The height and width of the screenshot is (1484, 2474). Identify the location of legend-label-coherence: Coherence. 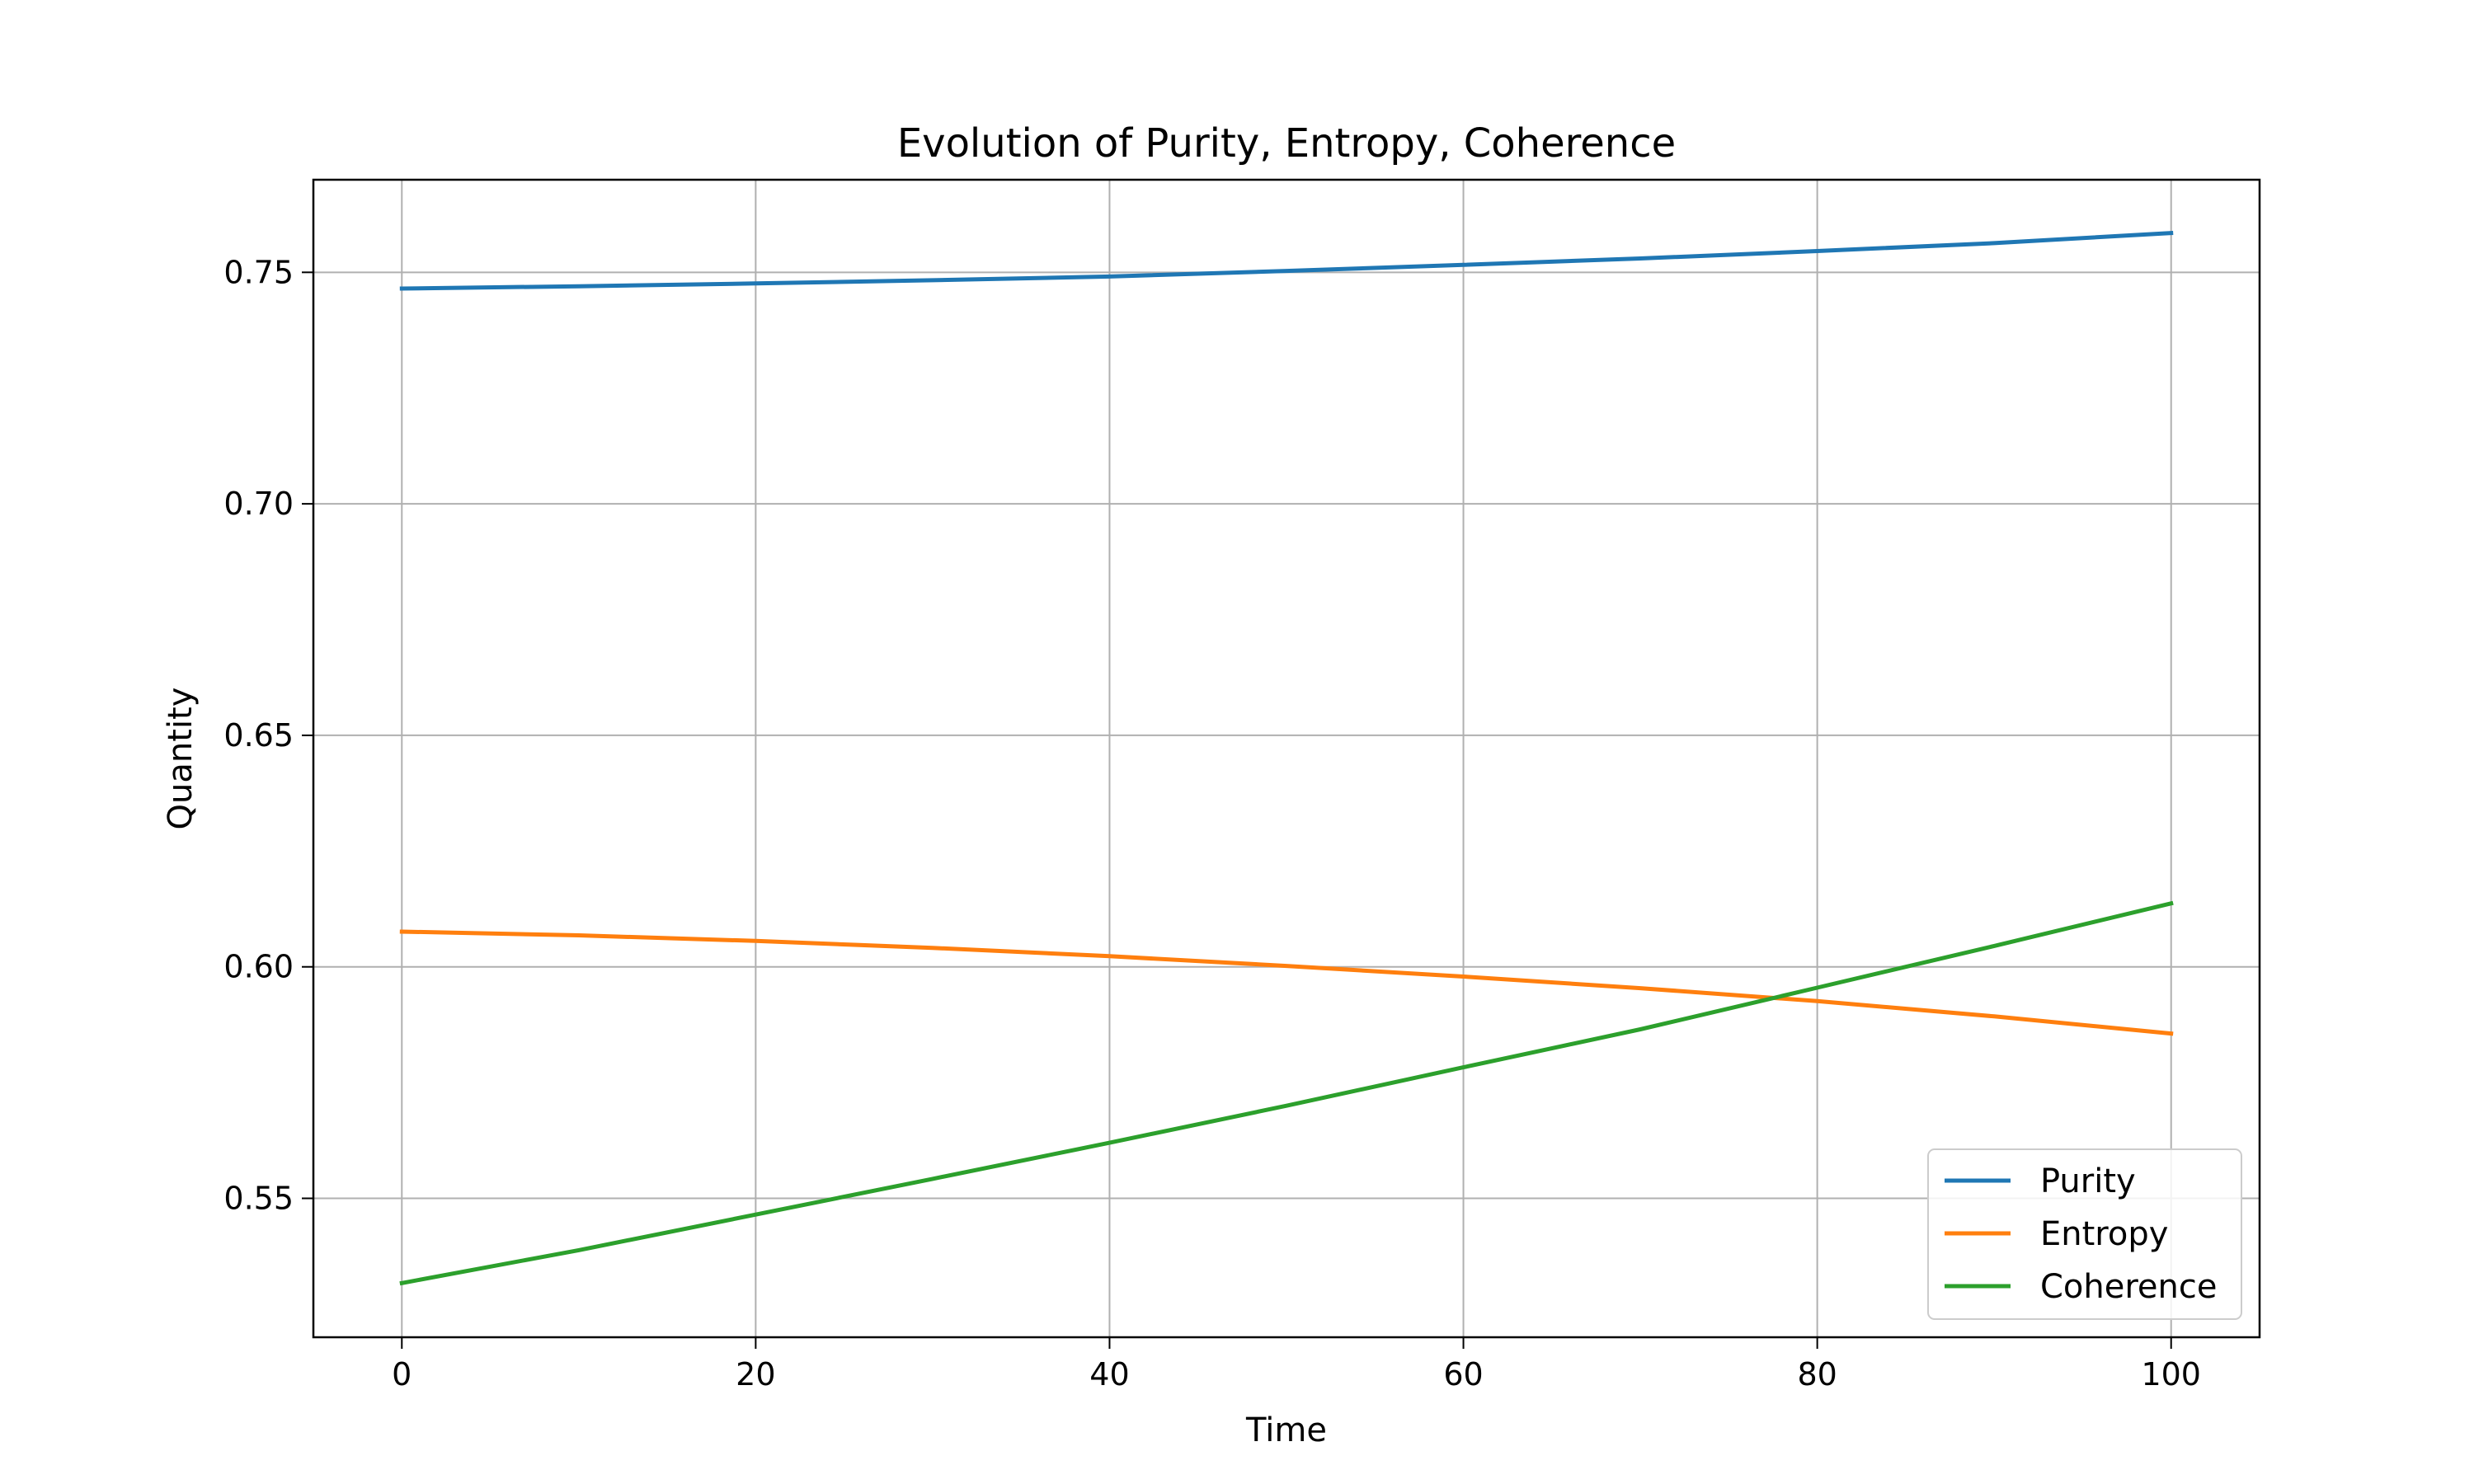
(2129, 1287).